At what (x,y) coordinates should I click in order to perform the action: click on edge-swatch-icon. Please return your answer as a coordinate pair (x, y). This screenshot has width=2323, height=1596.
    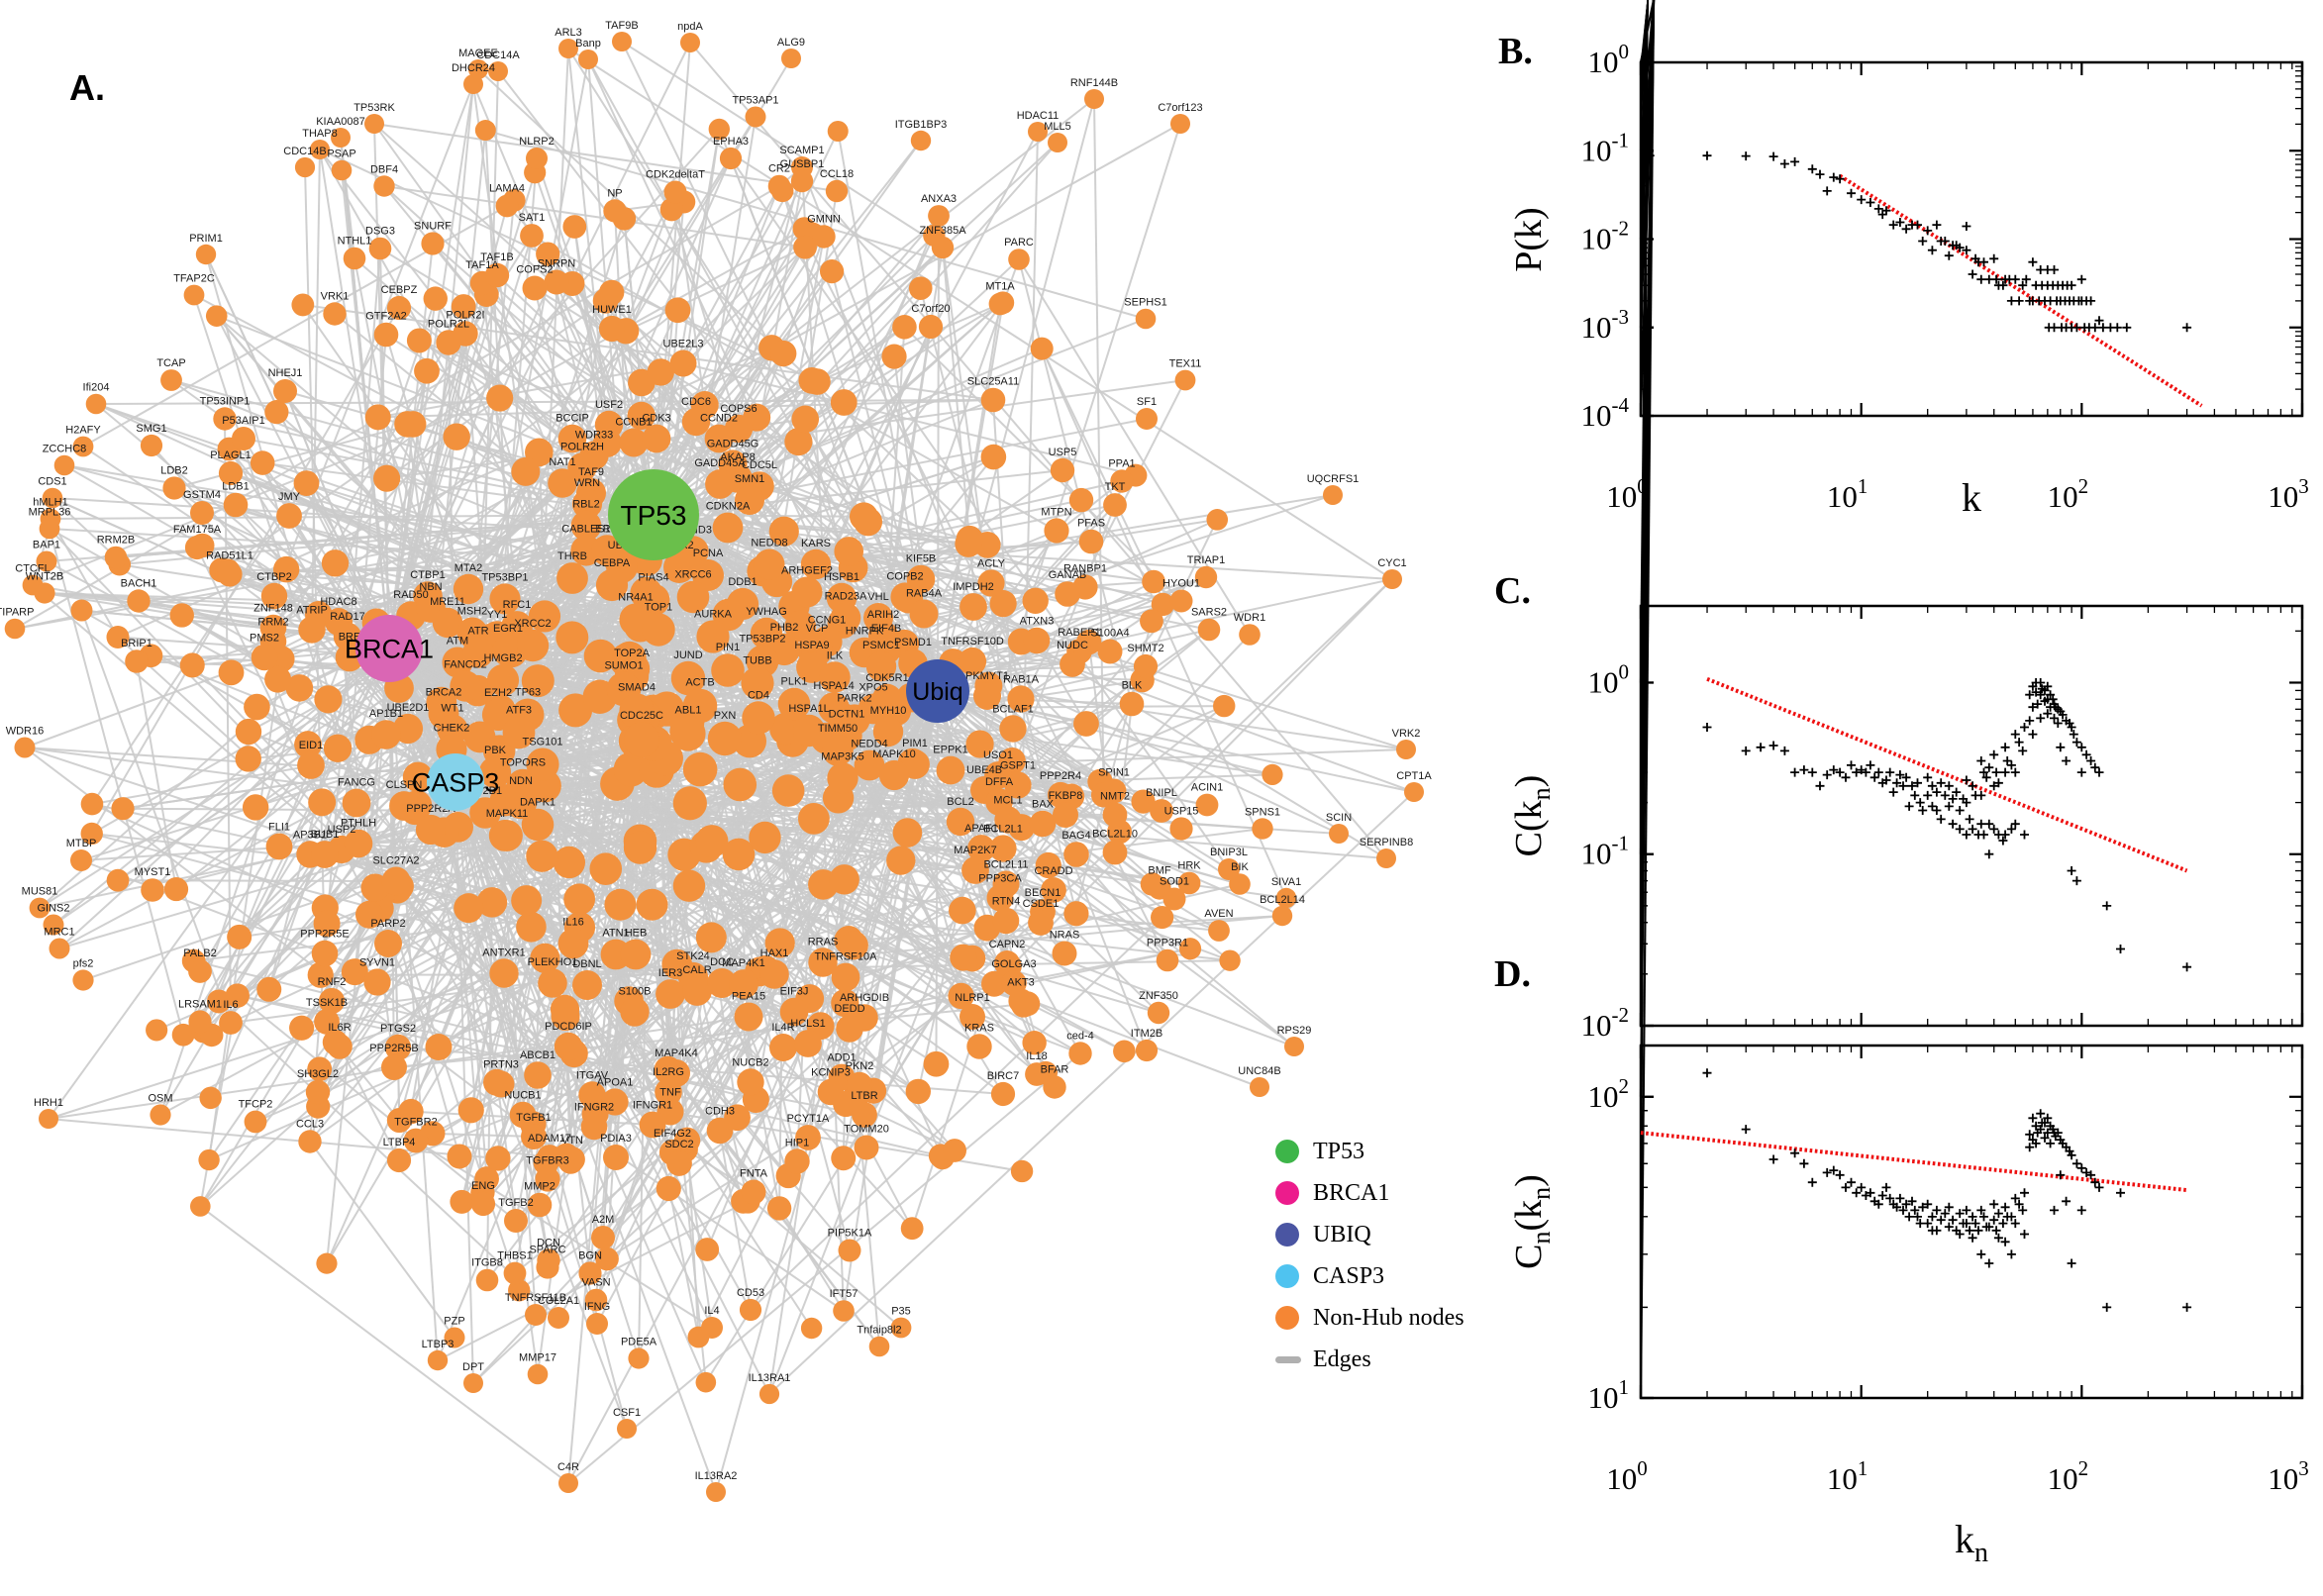
    Looking at the image, I should click on (1288, 1359).